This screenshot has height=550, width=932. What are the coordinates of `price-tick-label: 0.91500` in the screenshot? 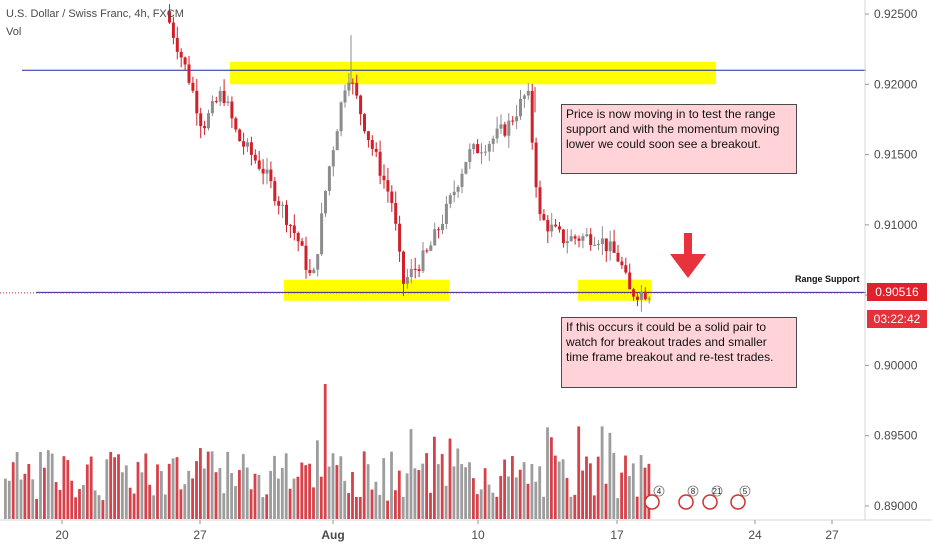 It's located at (896, 155).